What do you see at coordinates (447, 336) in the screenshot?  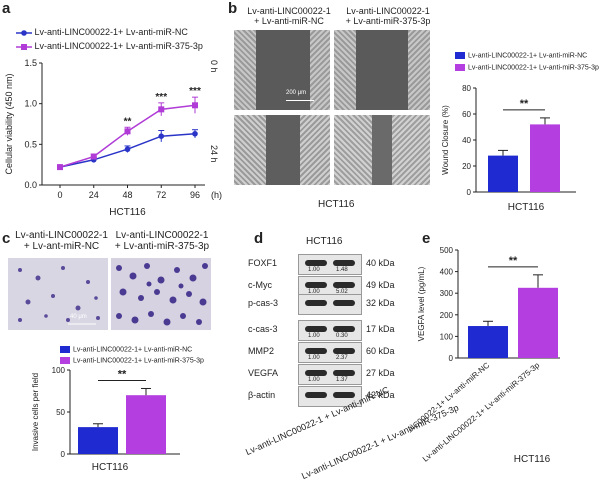 I see `e-ytick-label: 100` at bounding box center [447, 336].